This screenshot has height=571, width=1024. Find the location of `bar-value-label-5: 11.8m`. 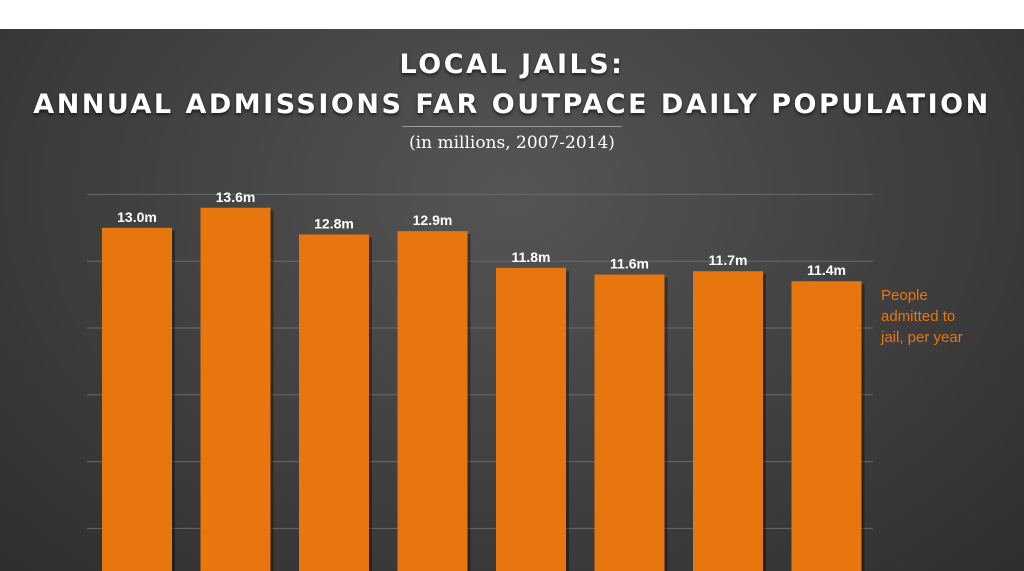

bar-value-label-5: 11.8m is located at coordinates (531, 257).